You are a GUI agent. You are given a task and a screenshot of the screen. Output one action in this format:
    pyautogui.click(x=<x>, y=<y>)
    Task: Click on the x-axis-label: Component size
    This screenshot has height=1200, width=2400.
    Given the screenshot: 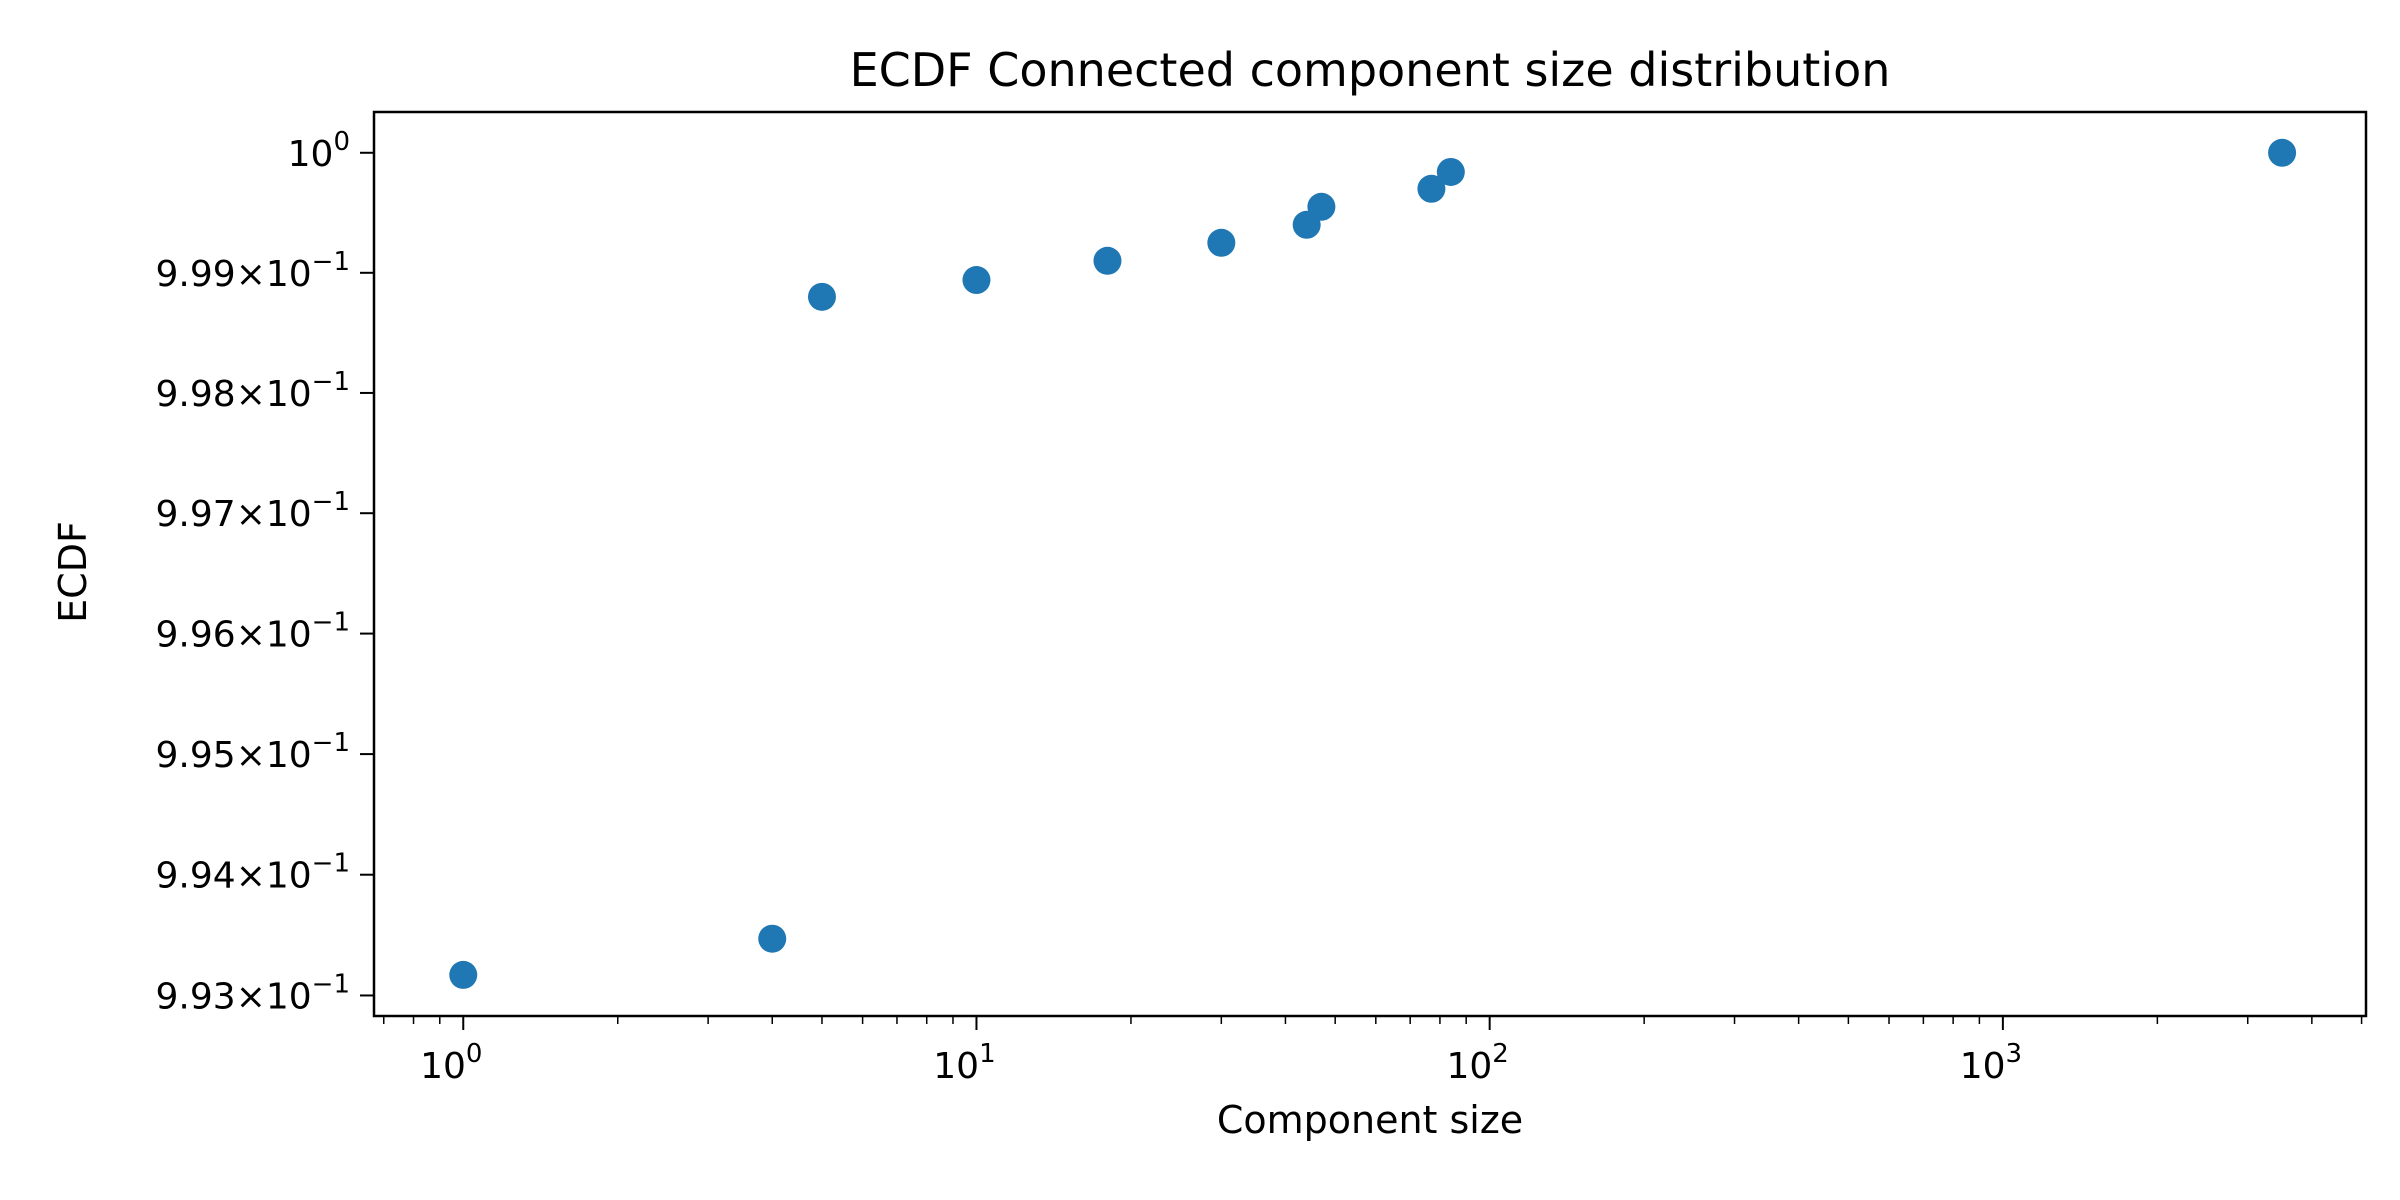 What is the action you would take?
    pyautogui.click(x=1370, y=1120)
    